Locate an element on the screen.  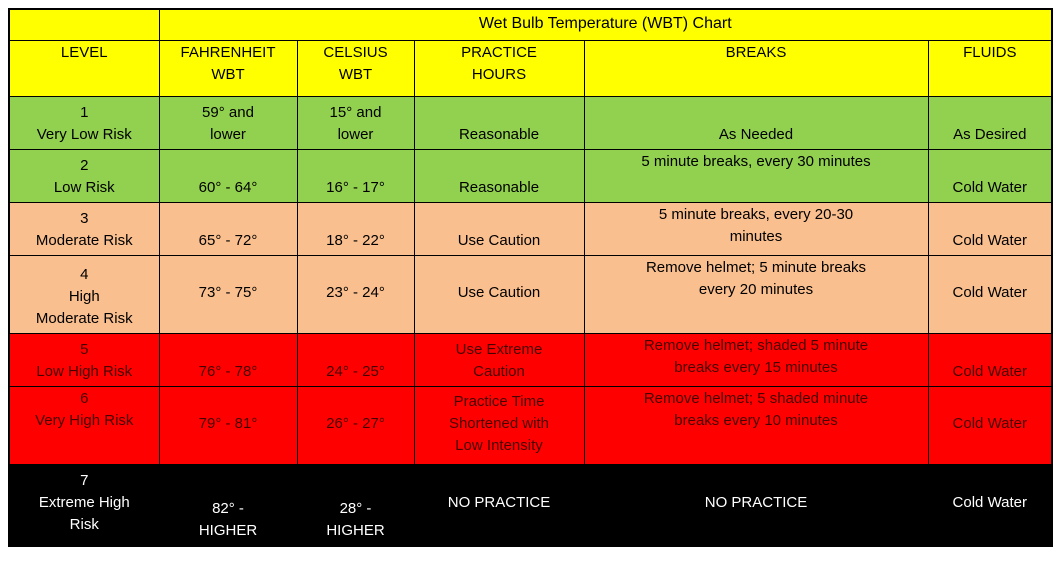
cell-level-2-low-risk-celsius-wbt: 16° - 17° is located at coordinates (355, 176).